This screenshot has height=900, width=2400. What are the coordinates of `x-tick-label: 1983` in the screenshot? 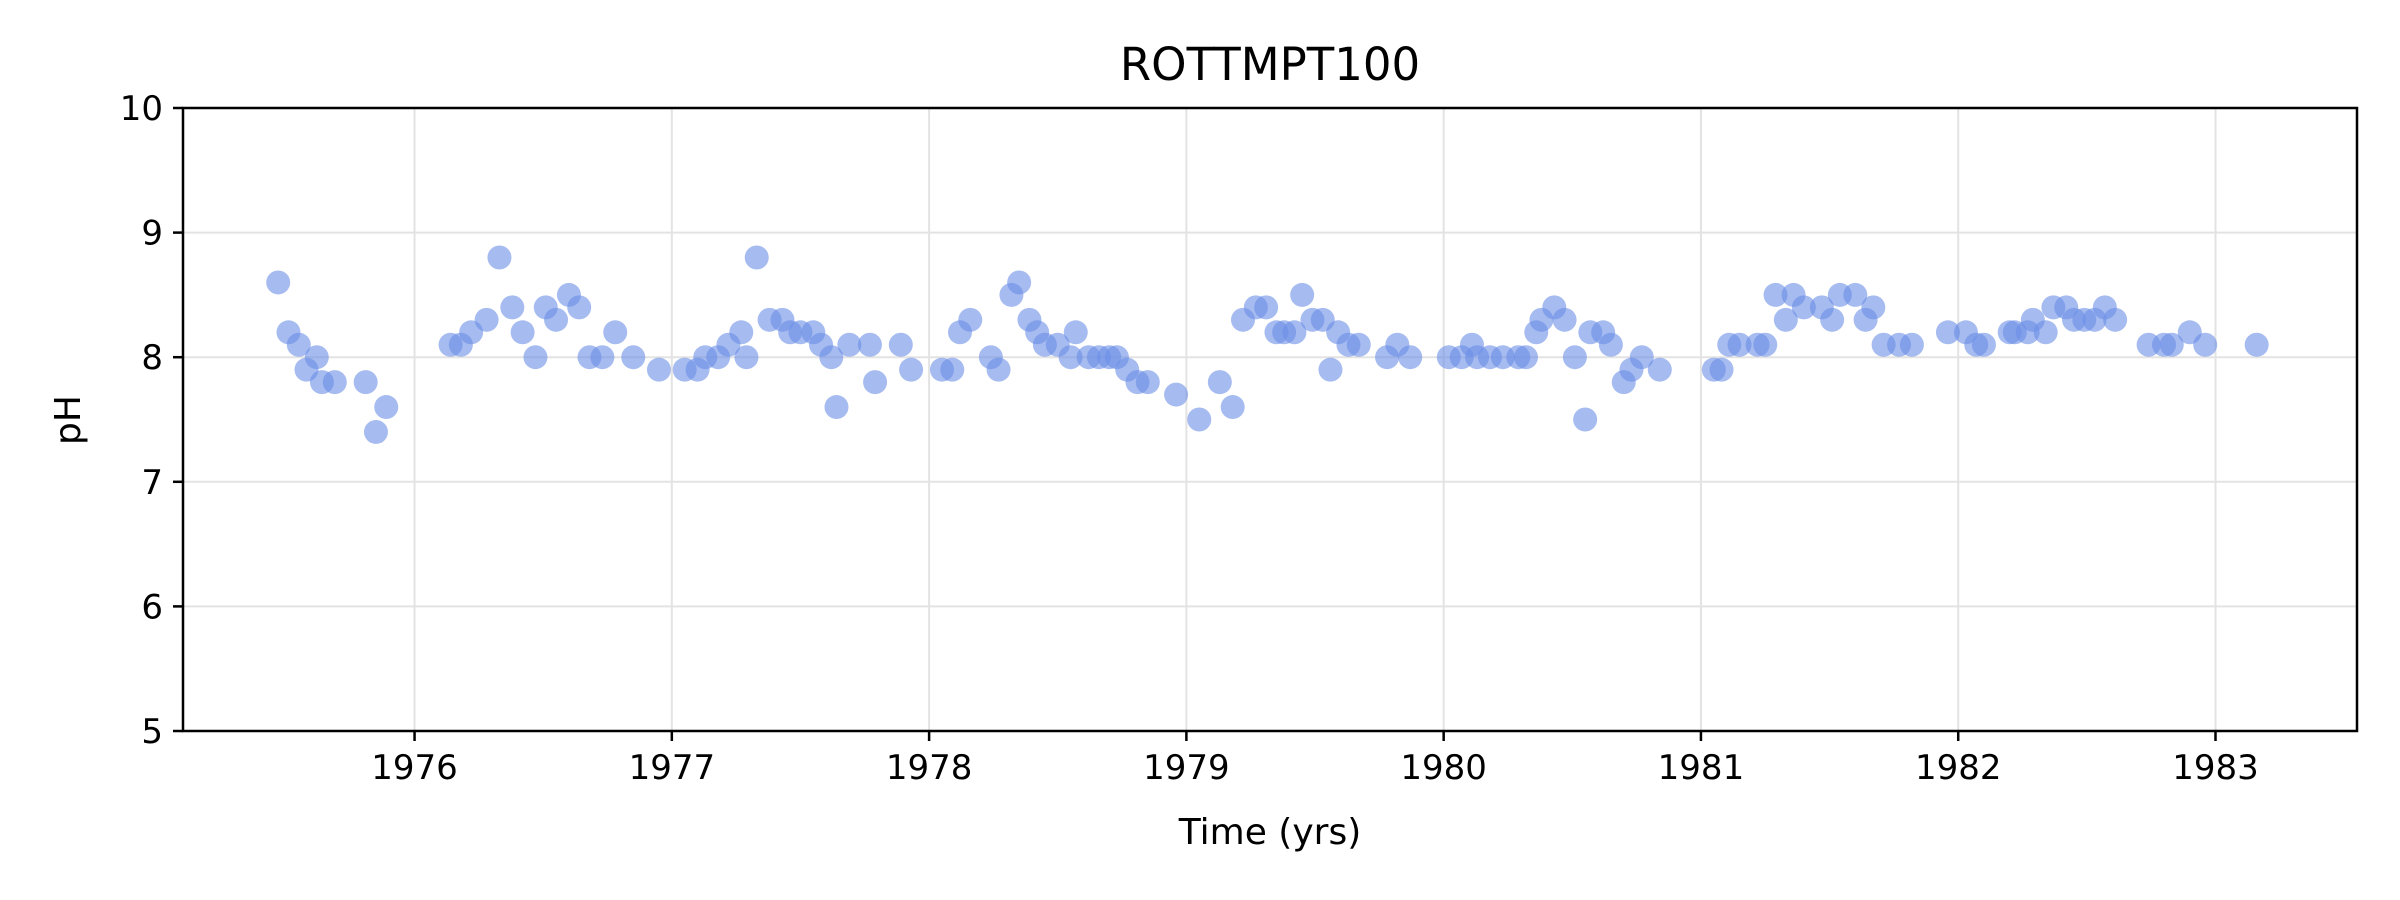 It's located at (2215, 768).